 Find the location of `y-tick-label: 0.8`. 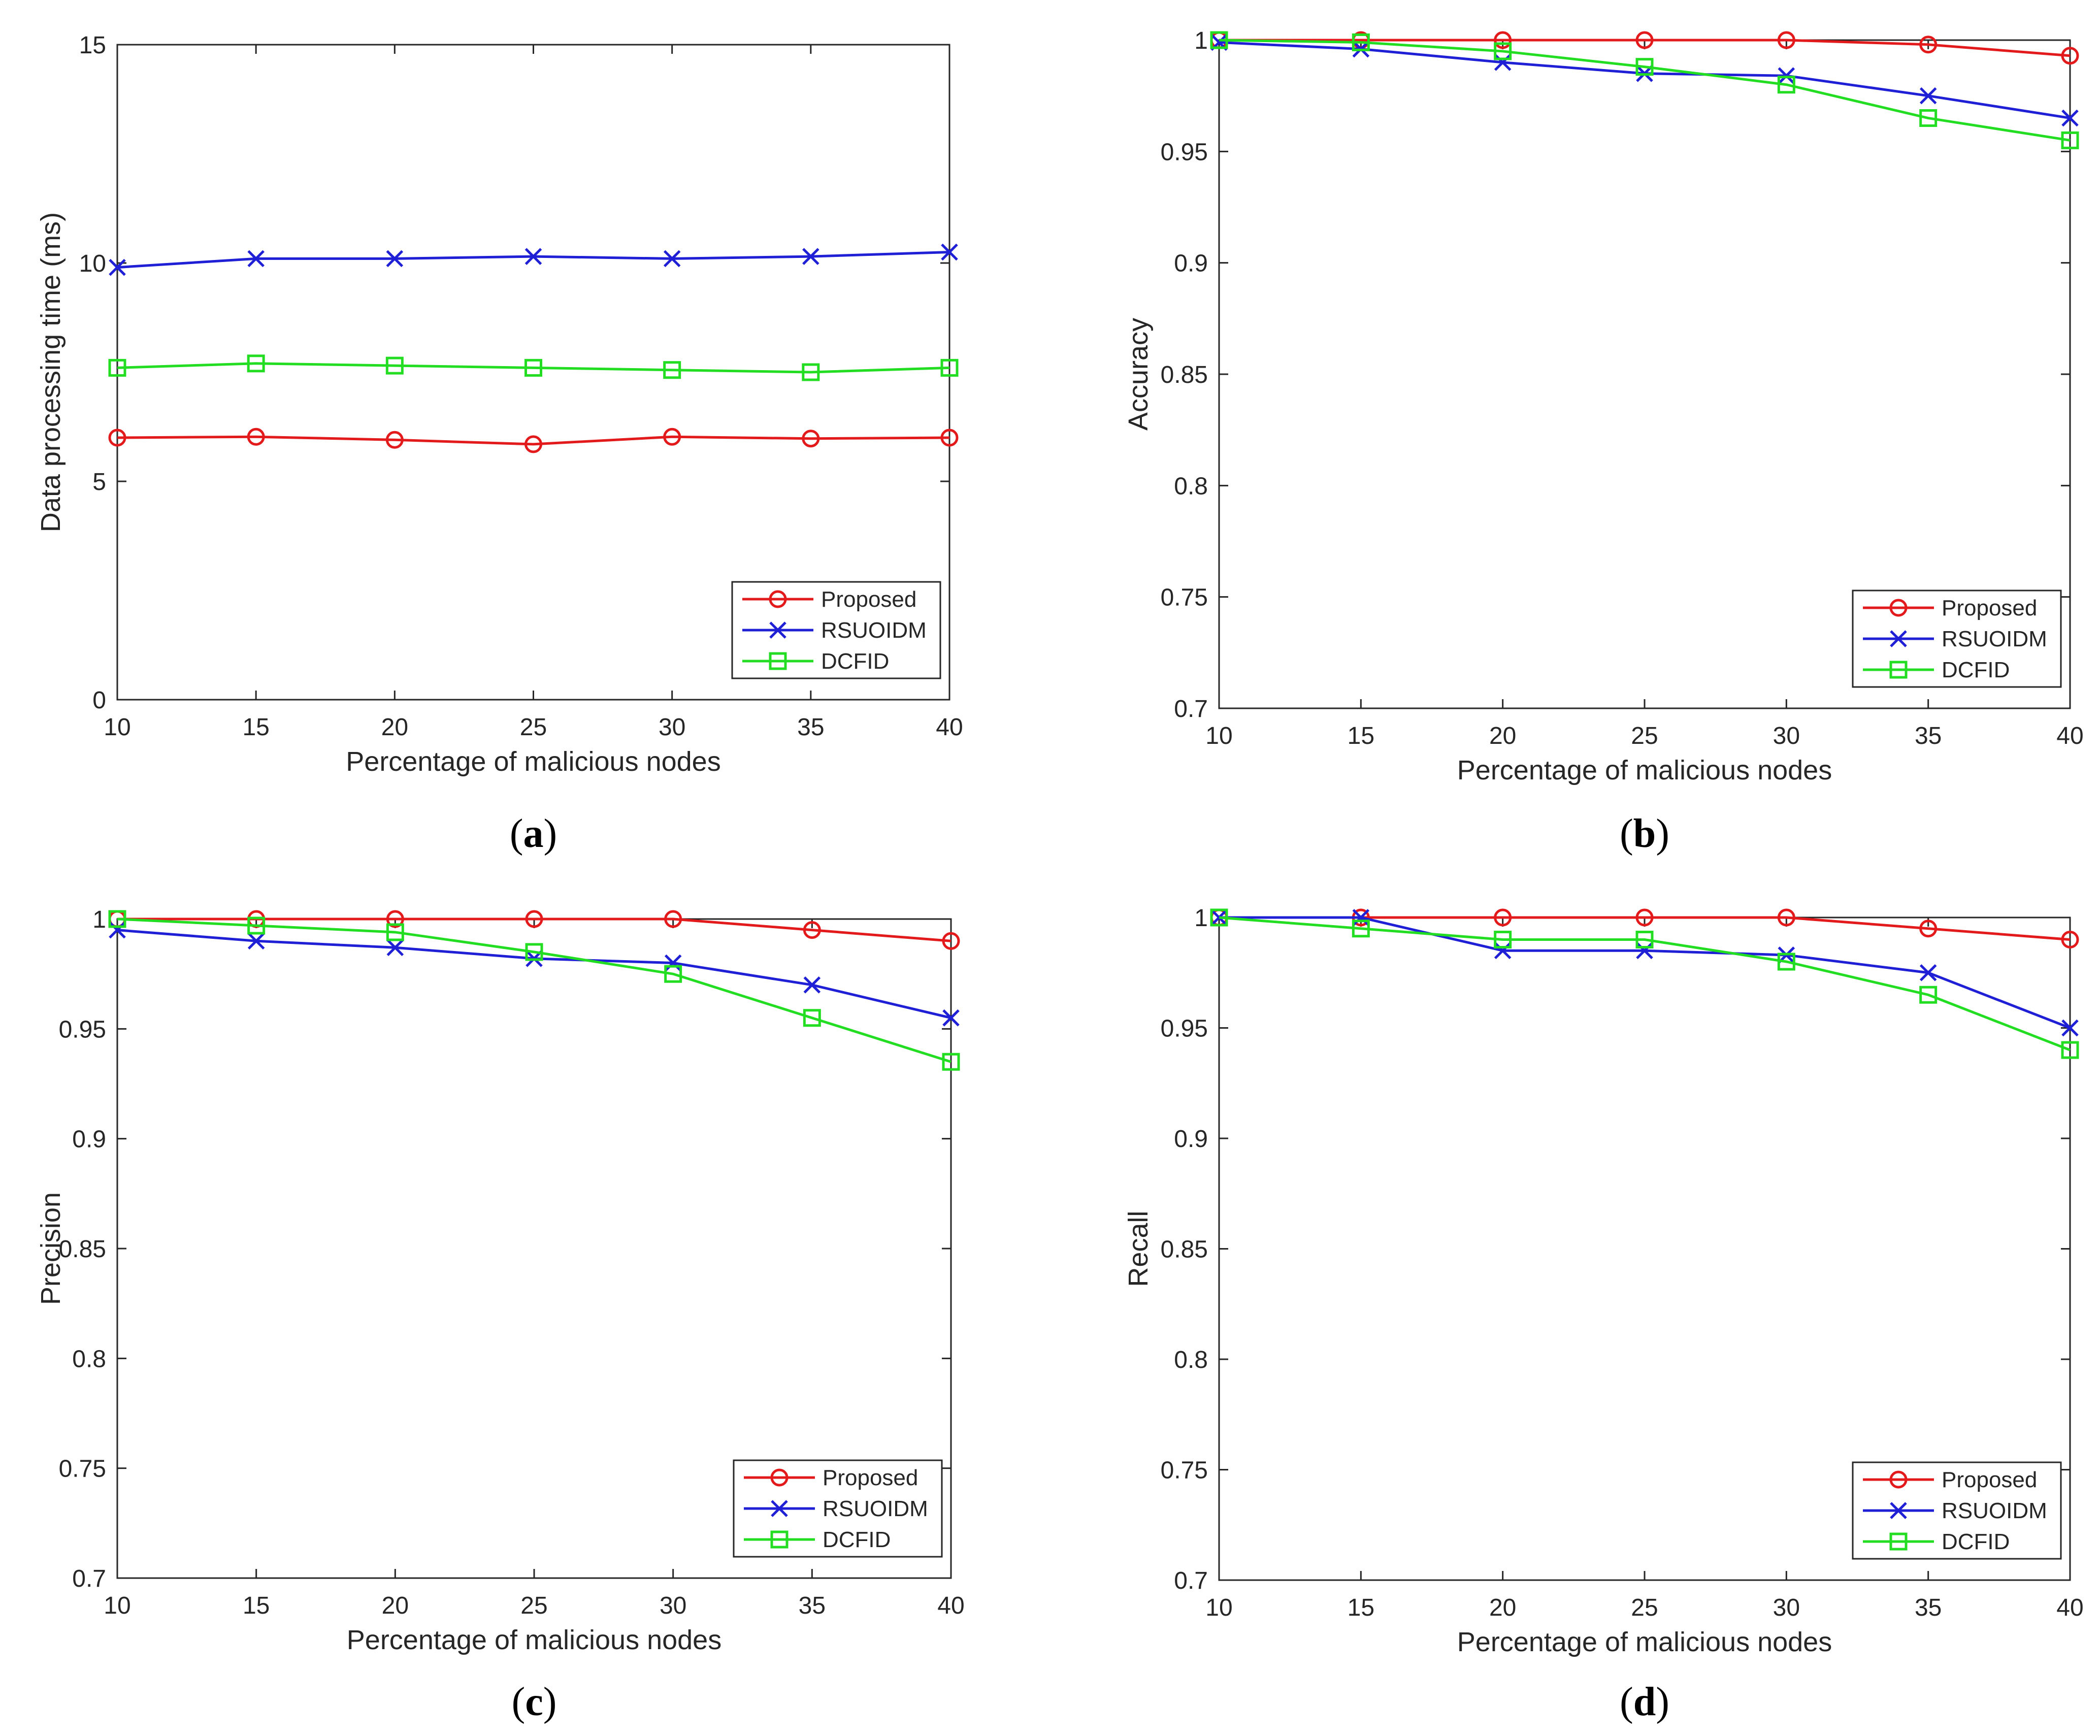

y-tick-label: 0.8 is located at coordinates (89, 1359).